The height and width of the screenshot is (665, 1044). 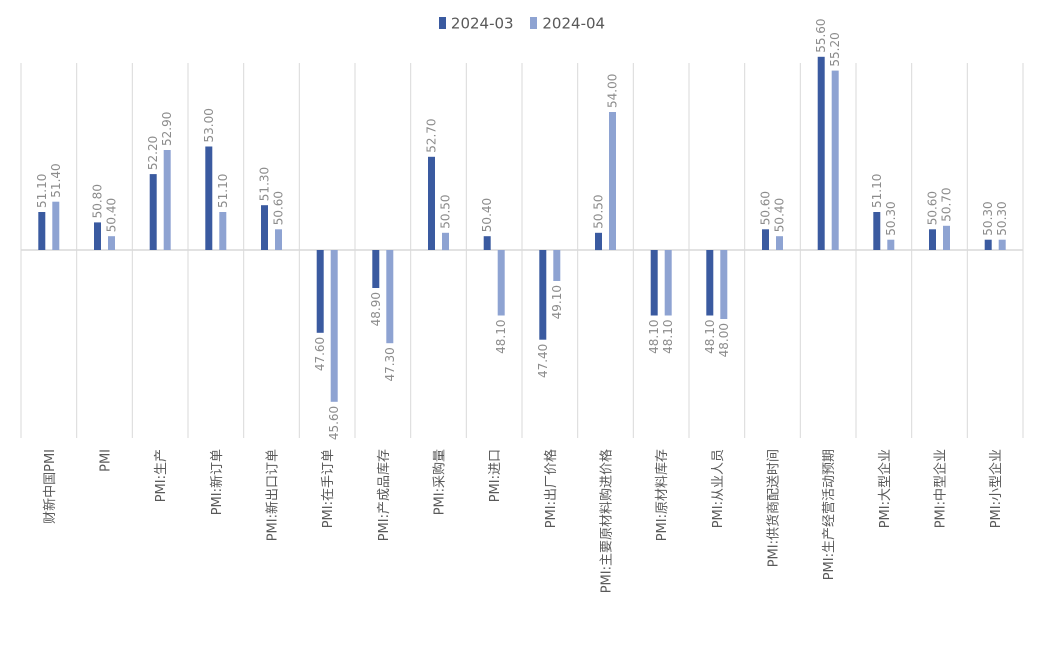 I want to click on x-tick-label: PMI:出厂价格, so click(x=551, y=488).